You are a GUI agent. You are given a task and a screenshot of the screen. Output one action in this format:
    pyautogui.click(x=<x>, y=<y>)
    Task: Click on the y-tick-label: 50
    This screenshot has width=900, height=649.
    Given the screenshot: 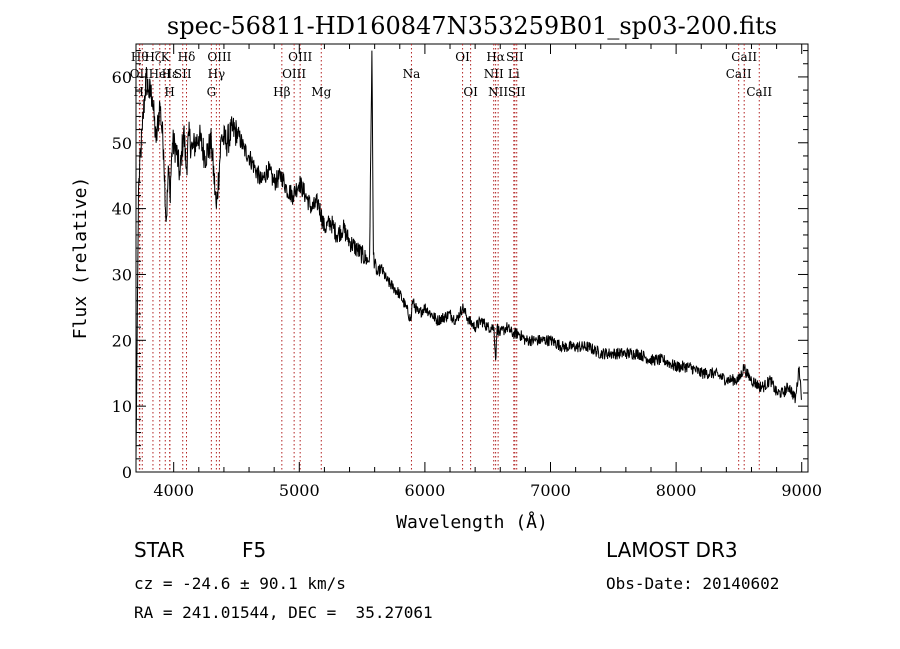 What is the action you would take?
    pyautogui.click(x=122, y=143)
    